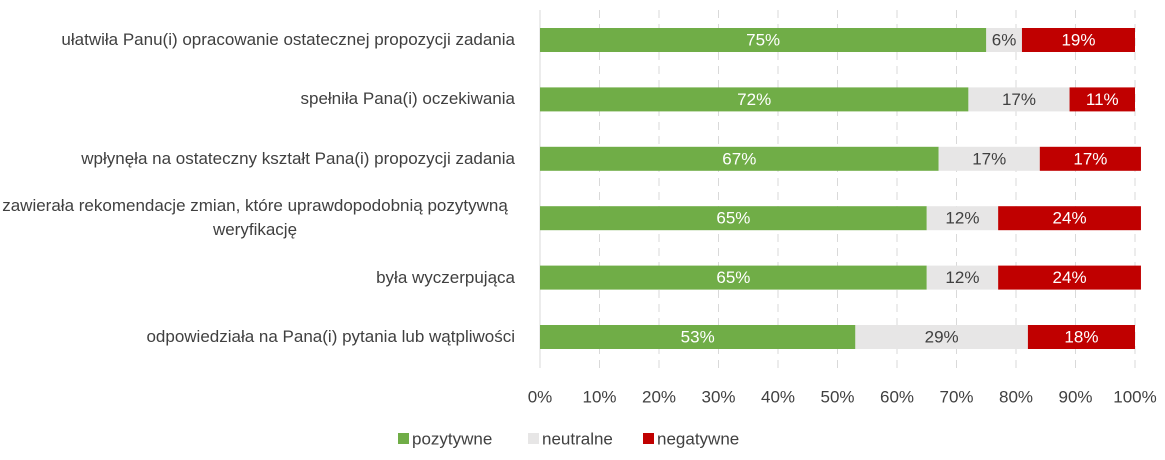 The height and width of the screenshot is (460, 1165). I want to click on x-tick-label: 80%, so click(1016, 396).